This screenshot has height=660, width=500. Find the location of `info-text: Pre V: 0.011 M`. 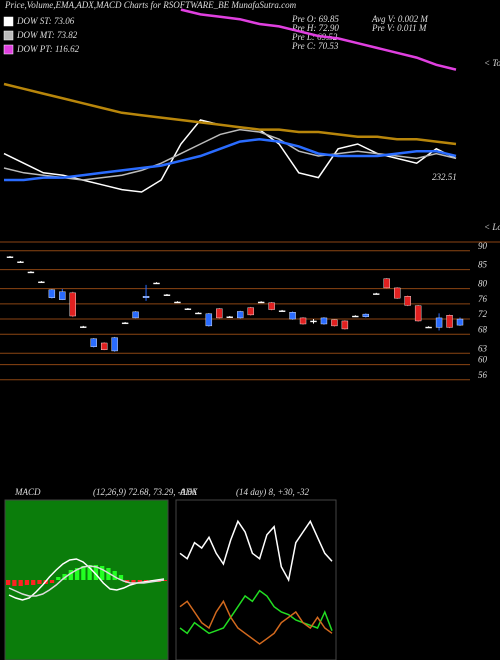

info-text: Pre V: 0.011 M is located at coordinates (399, 28).